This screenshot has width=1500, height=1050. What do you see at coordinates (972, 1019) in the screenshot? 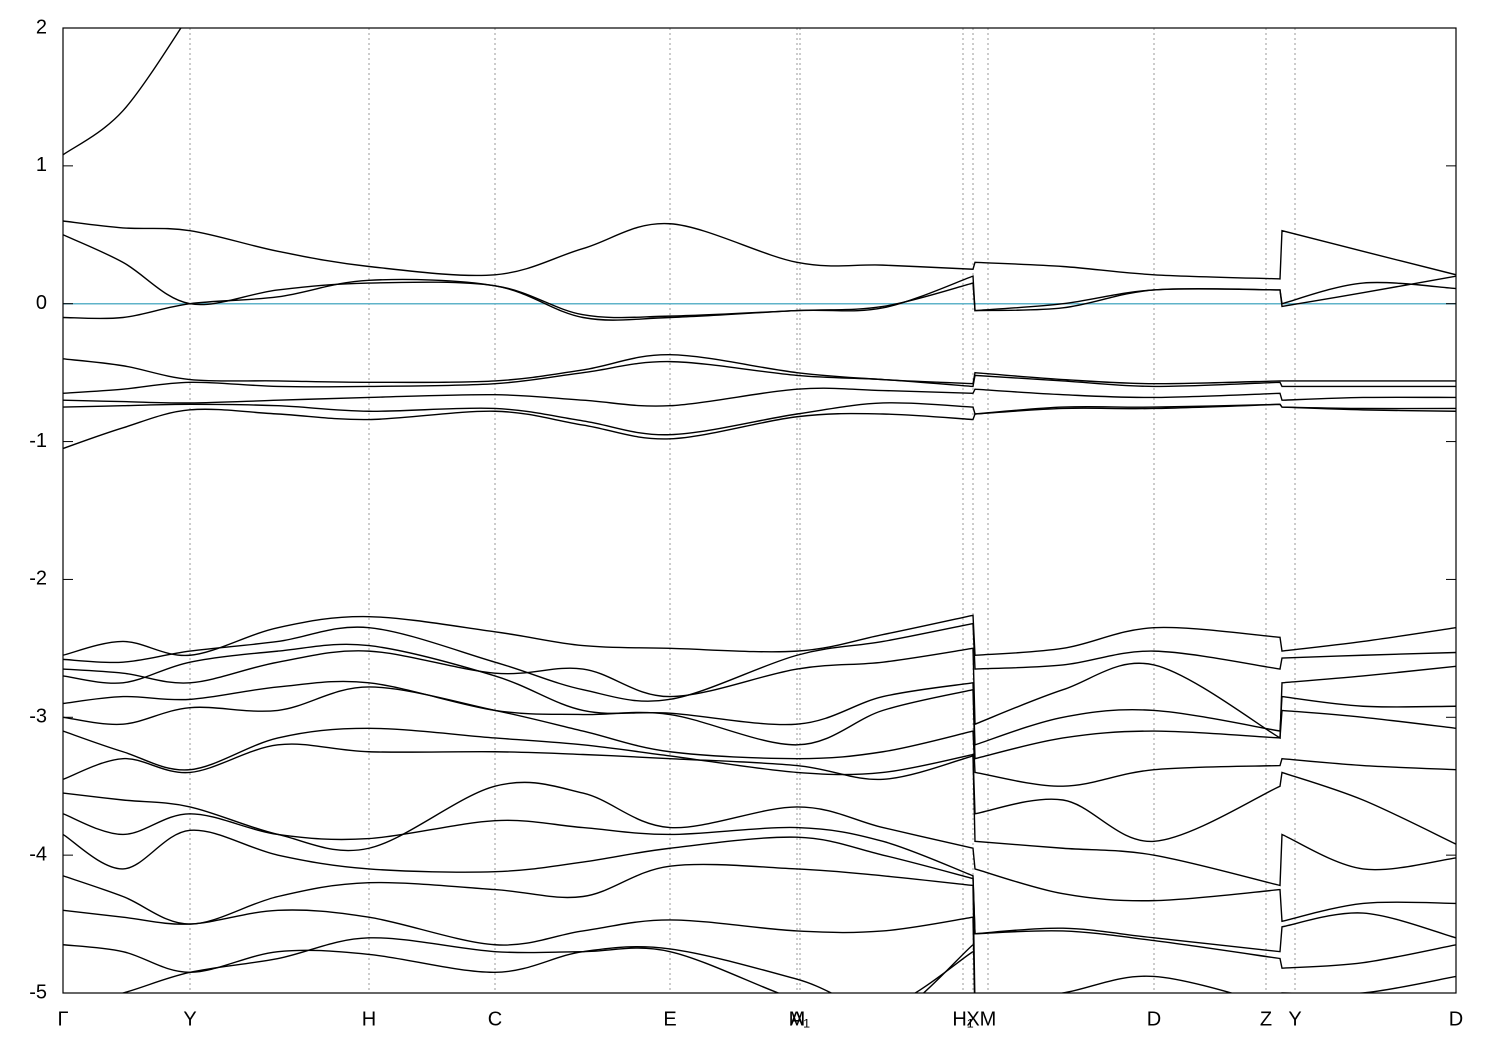
I see `x-tick-label: X` at bounding box center [972, 1019].